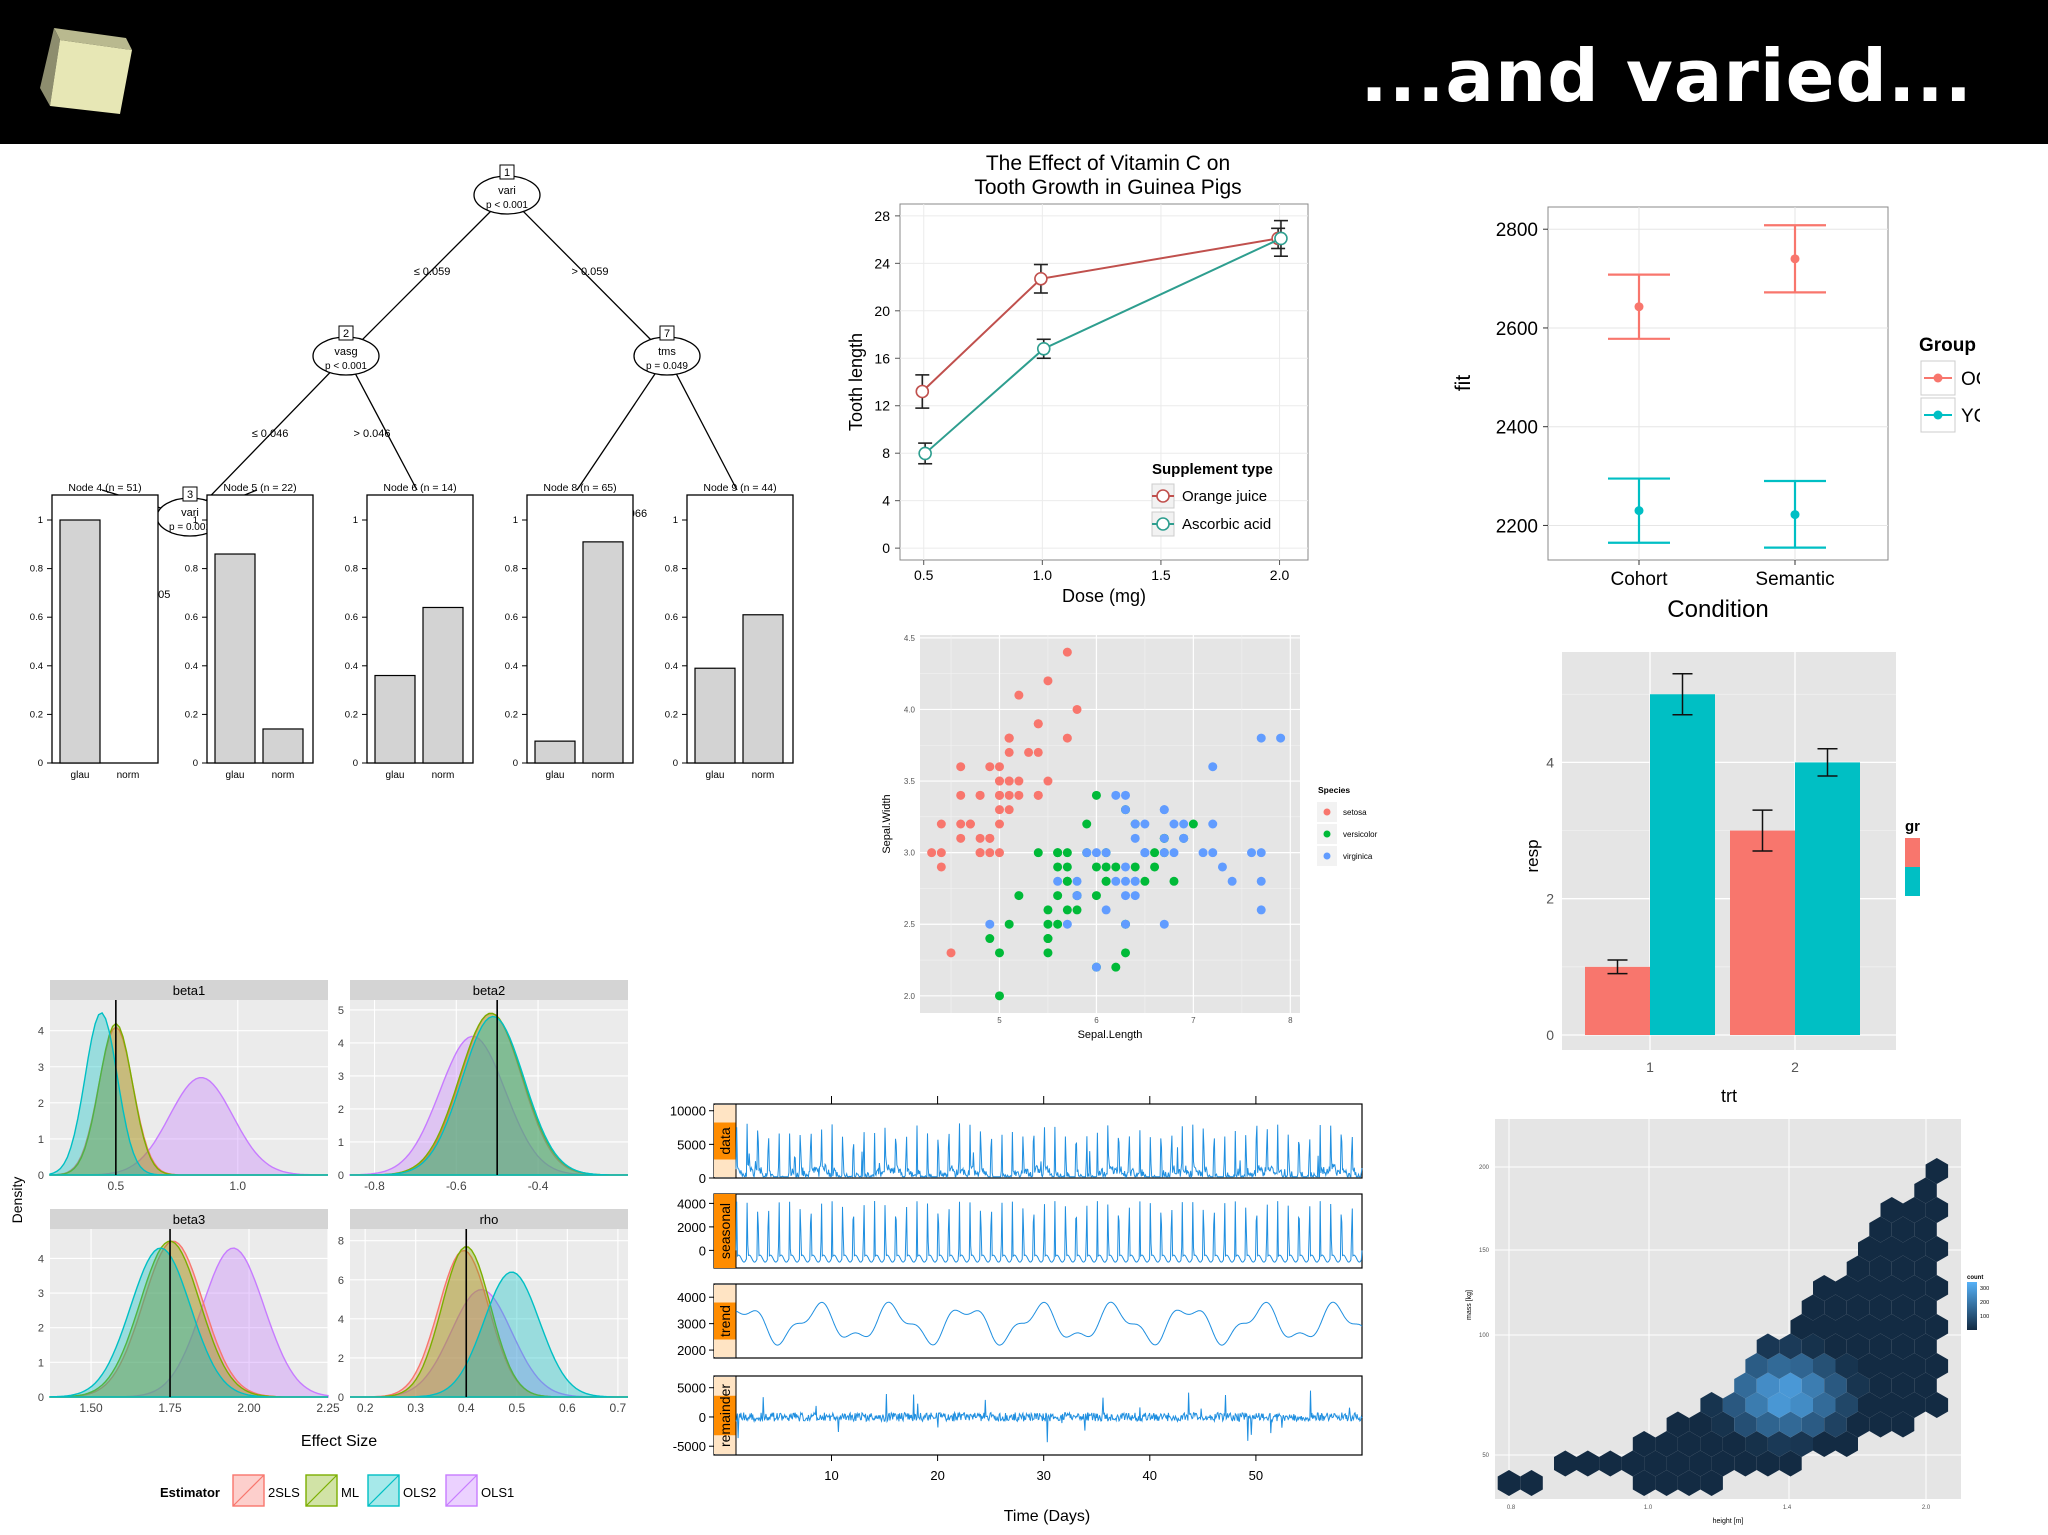 This screenshot has height=1535, width=2048. Describe the element at coordinates (1511, 1508) in the screenshot. I see `xtick-label: 0.8` at that location.